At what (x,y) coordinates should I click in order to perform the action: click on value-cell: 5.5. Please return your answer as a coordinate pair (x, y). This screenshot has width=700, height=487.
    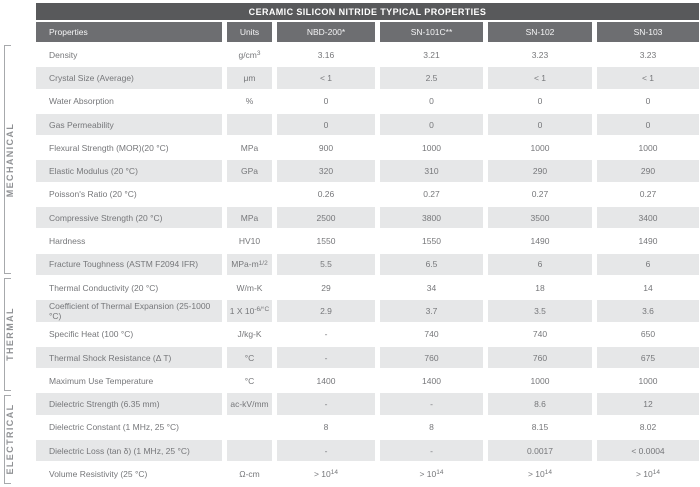
    Looking at the image, I should click on (326, 264).